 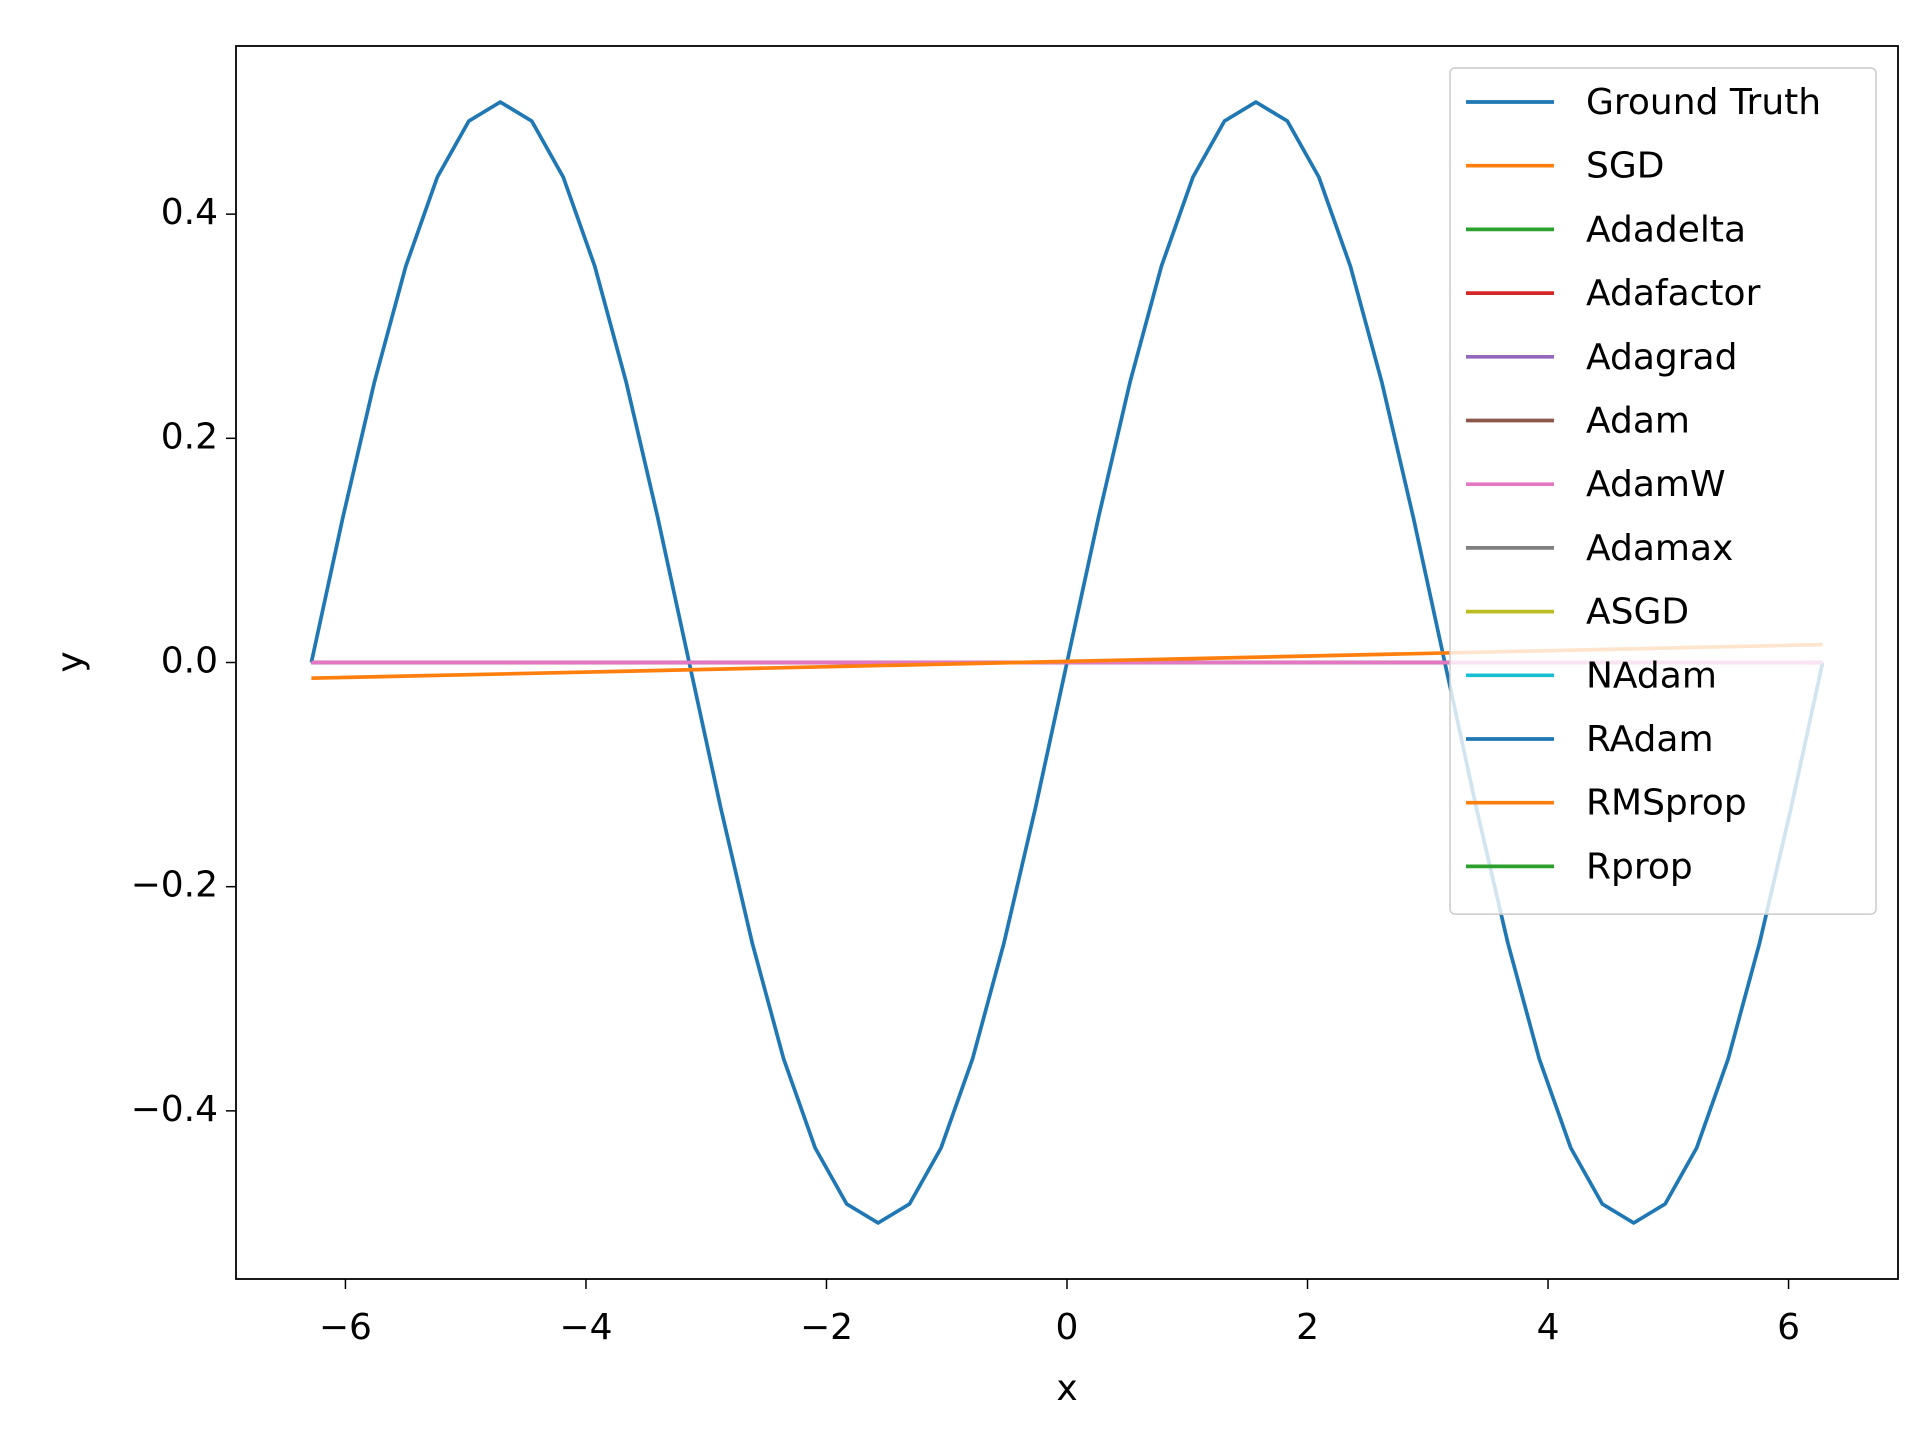 I want to click on legend-label: ASGD, so click(x=1637, y=612).